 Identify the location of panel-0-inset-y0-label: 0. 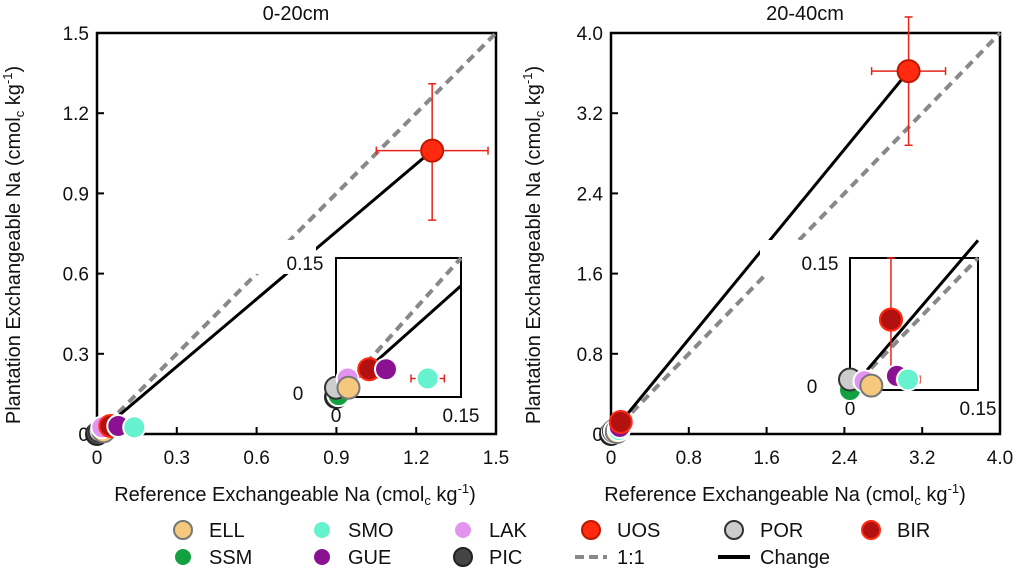
(298, 394).